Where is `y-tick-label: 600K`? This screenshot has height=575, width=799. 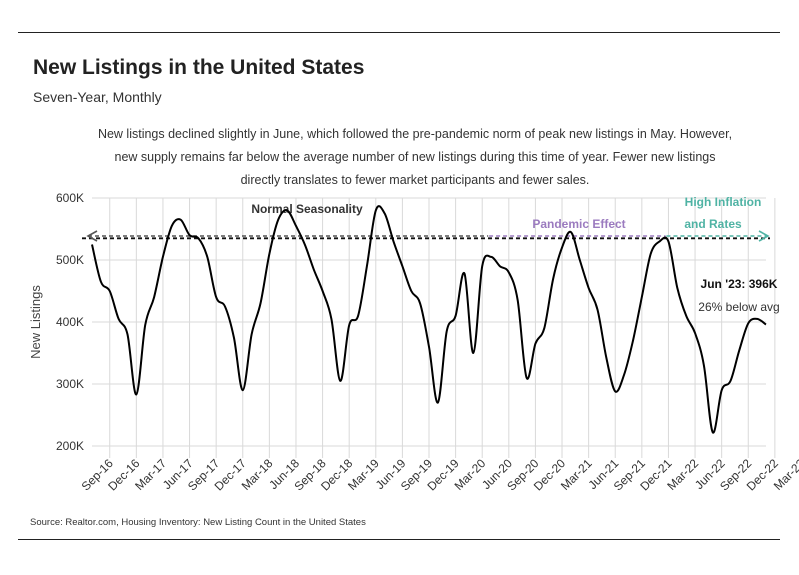 y-tick-label: 600K is located at coordinates (70, 198).